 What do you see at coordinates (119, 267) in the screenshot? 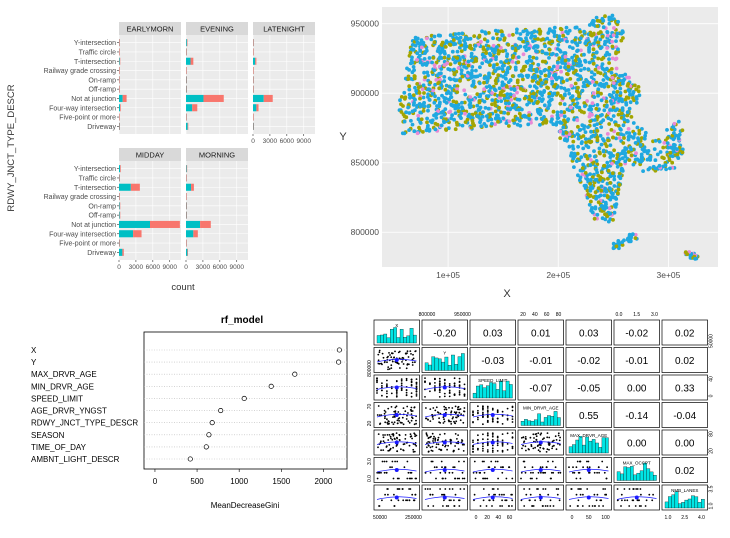
I see `facet-x-tick-label: 0` at bounding box center [119, 267].